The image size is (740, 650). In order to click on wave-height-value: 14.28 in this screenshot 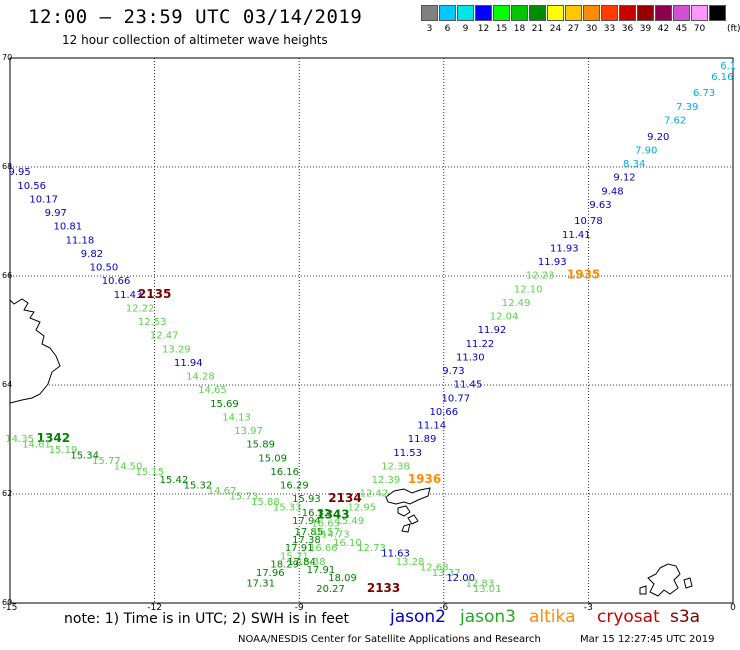, I will do `click(200, 377)`.